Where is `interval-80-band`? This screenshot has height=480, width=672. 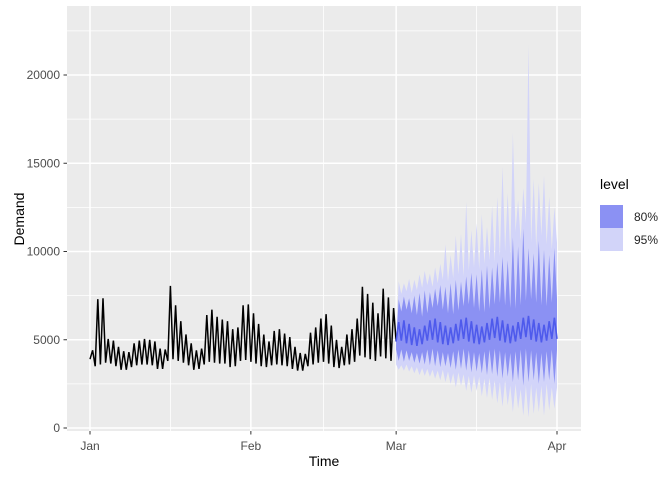 interval-80-band is located at coordinates (476, 307).